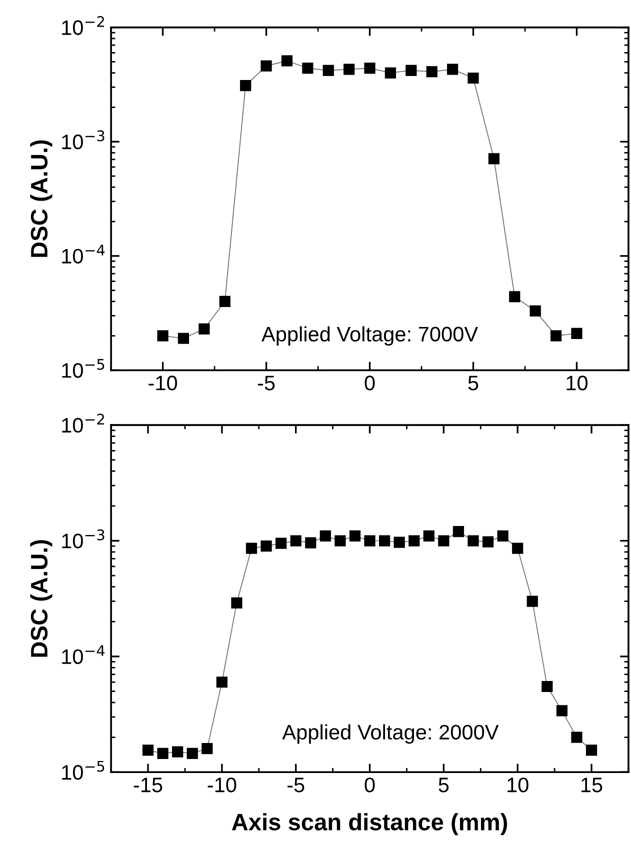  Describe the element at coordinates (148, 785) in the screenshot. I see `x-tick-label: -15` at that location.